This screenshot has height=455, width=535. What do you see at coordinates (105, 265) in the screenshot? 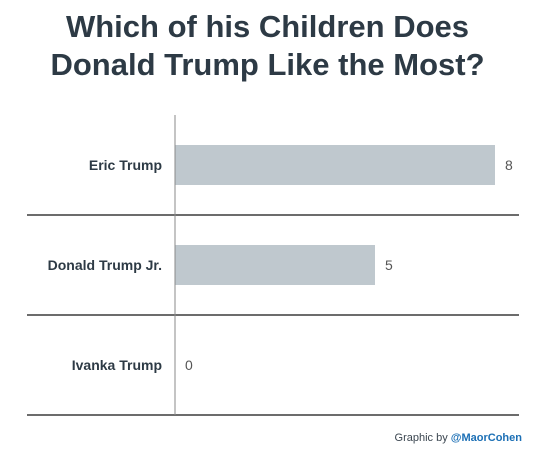
I see `category-label: Donald Trump Jr.` at bounding box center [105, 265].